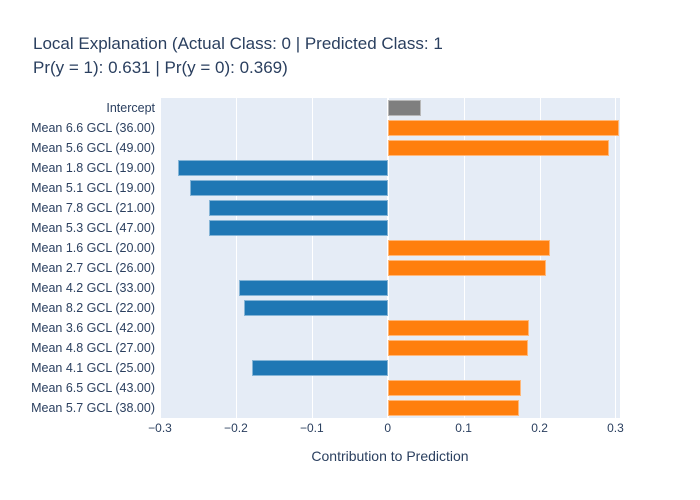 The image size is (700, 500). I want to click on x-tick-label: 0.3, so click(615, 428).